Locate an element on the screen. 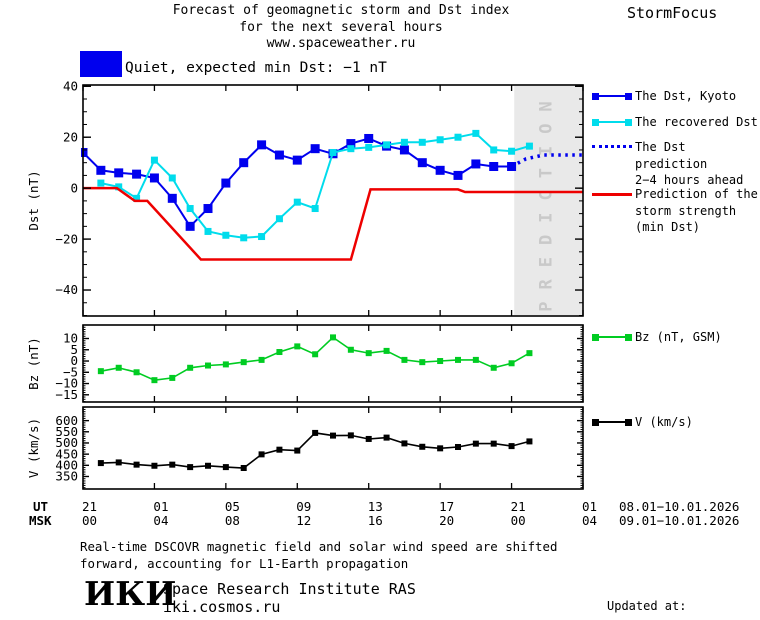 The width and height of the screenshot is (760, 620). msk-date-range: 09.01−10.01.2026 is located at coordinates (679, 520).